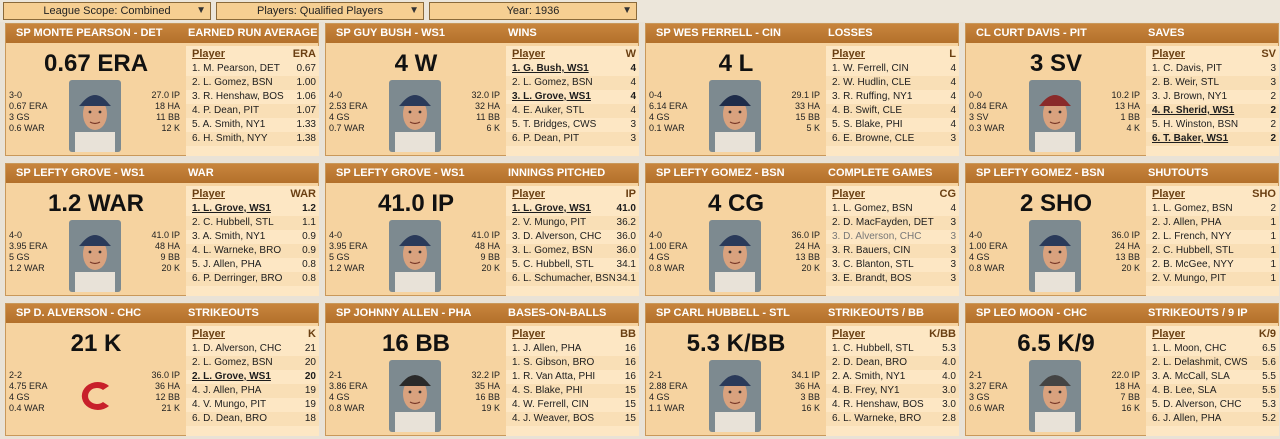  Describe the element at coordinates (892, 54) in the screenshot. I see `list-header: Player L` at that location.